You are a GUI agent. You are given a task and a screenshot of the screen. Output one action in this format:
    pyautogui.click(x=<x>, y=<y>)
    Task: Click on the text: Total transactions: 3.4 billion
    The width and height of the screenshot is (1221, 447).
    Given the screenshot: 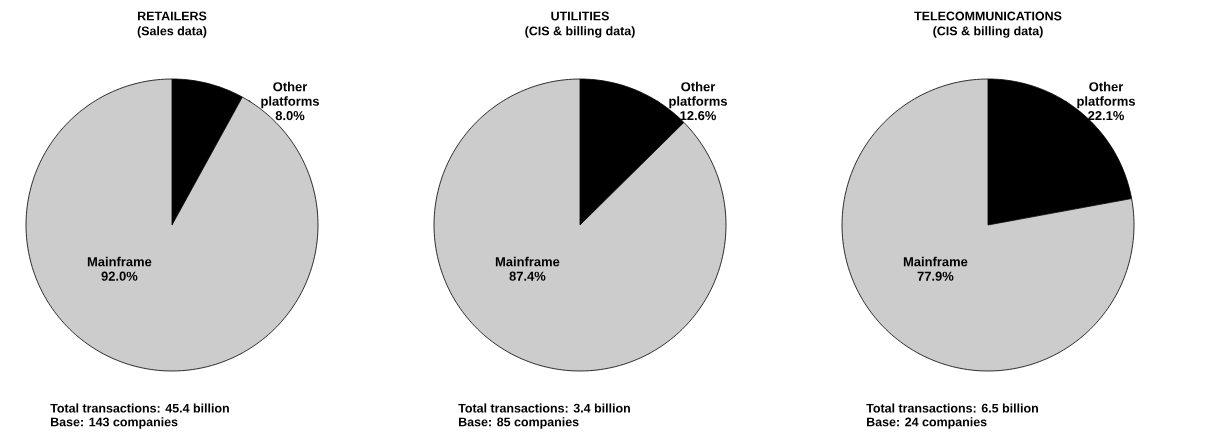 What is the action you would take?
    pyautogui.click(x=544, y=408)
    